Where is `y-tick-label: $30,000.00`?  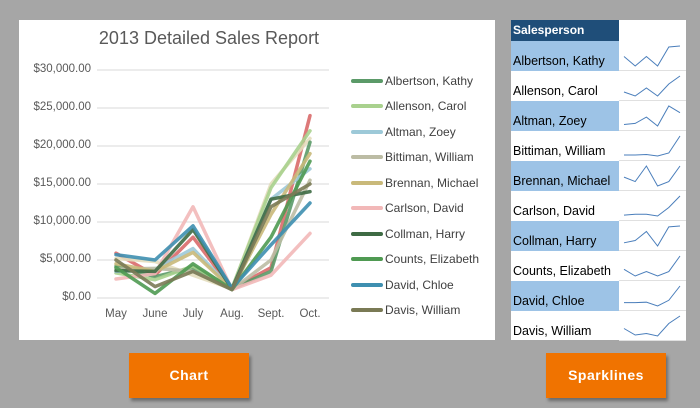 y-tick-label: $30,000.00 is located at coordinates (62, 69).